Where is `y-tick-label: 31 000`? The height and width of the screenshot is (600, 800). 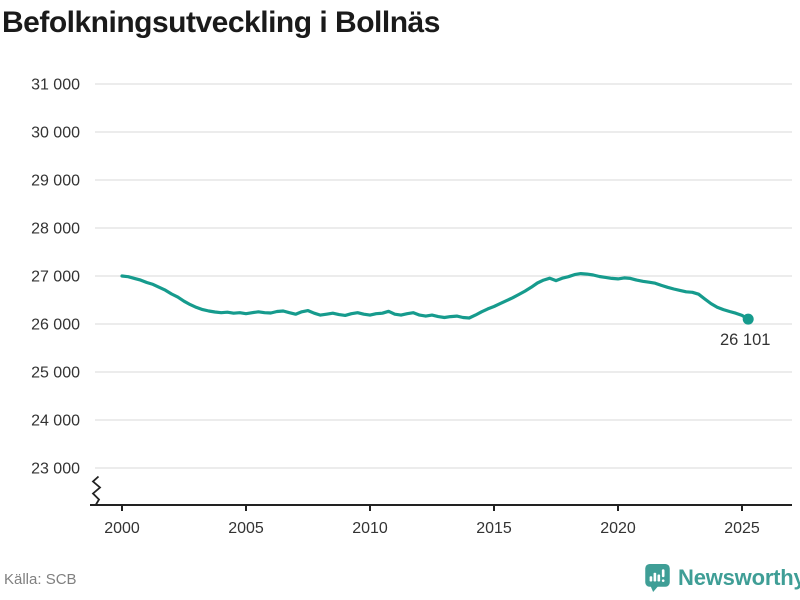
y-tick-label: 31 000 is located at coordinates (55, 85).